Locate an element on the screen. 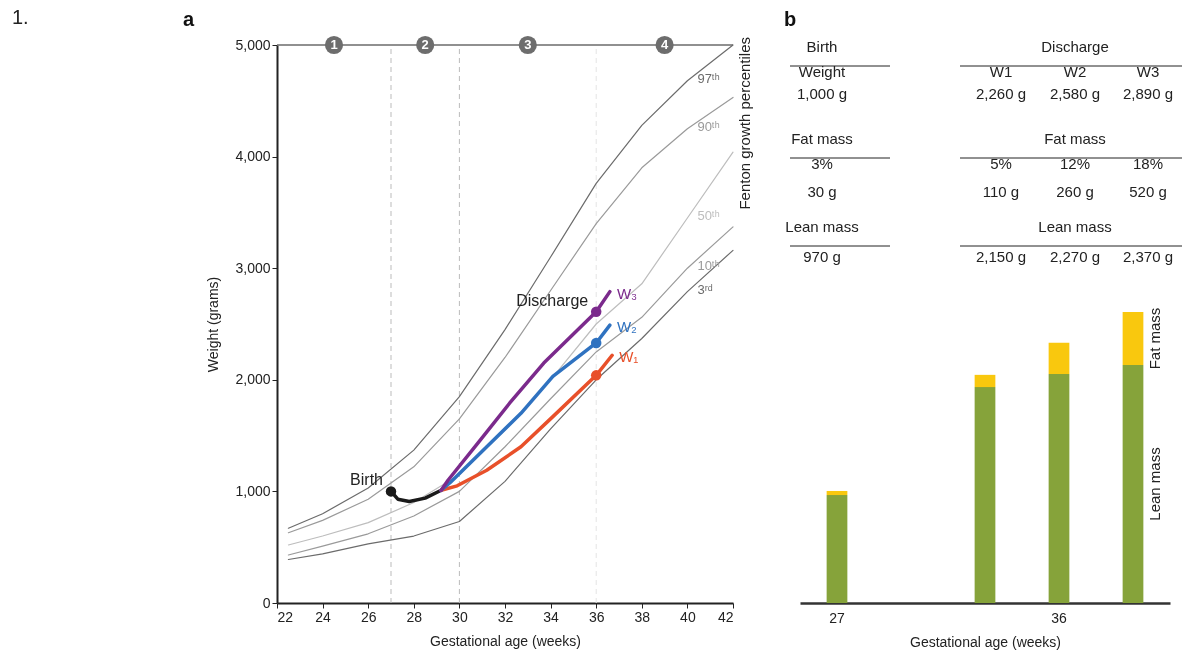 This screenshot has width=1186, height=663. text: 2,580 g is located at coordinates (1075, 93).